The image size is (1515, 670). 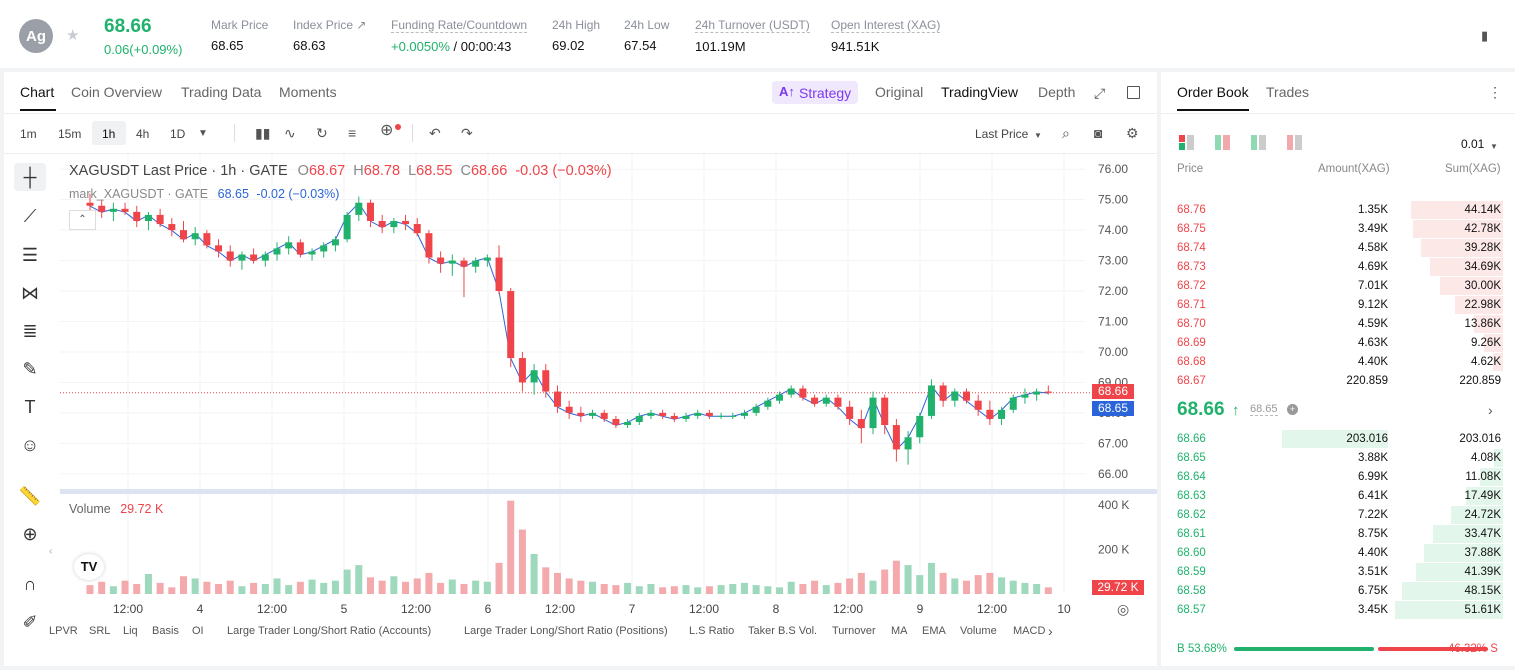 I want to click on chevron-right-icon: ›, so click(x=1490, y=410).